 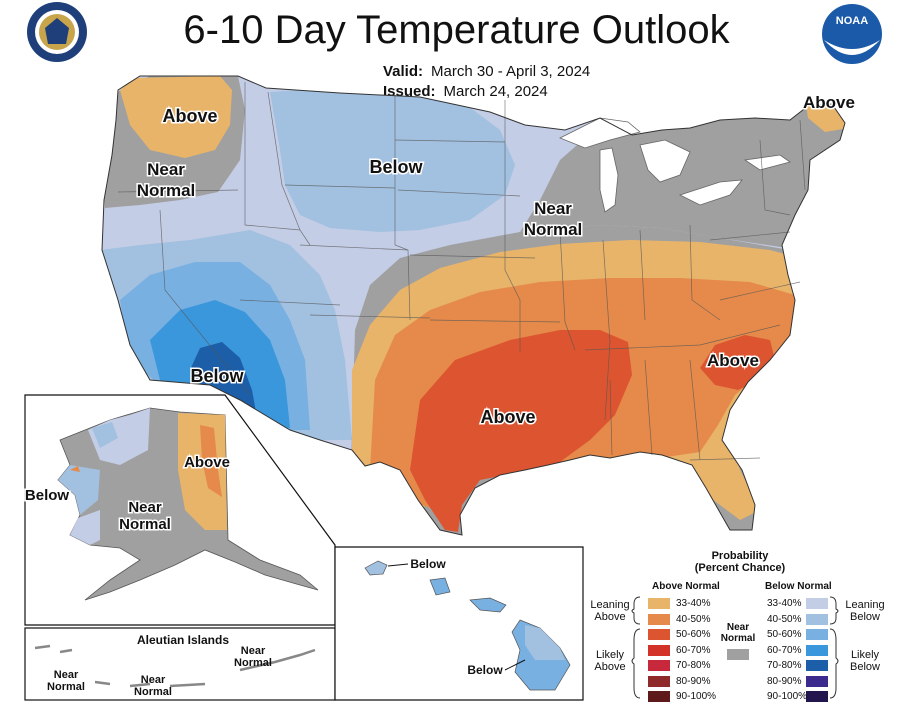 What do you see at coordinates (696, 696) in the screenshot?
I see `legend-above-label: 90-100%` at bounding box center [696, 696].